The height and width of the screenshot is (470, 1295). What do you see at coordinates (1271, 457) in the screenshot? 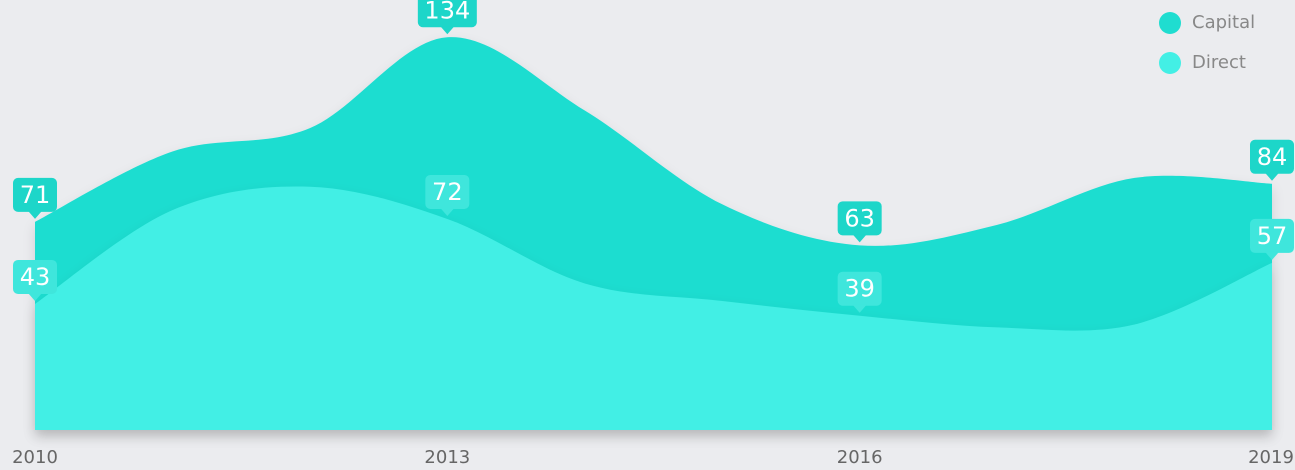
I see `x-tick-label: 2019` at bounding box center [1271, 457].